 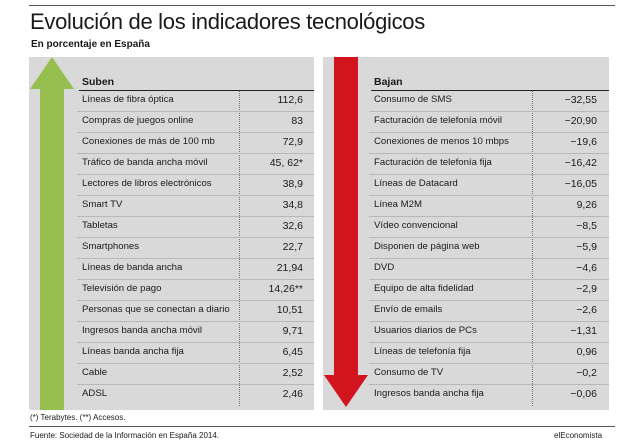 What do you see at coordinates (586, 268) in the screenshot?
I see `bajan-row-value: −4,6` at bounding box center [586, 268].